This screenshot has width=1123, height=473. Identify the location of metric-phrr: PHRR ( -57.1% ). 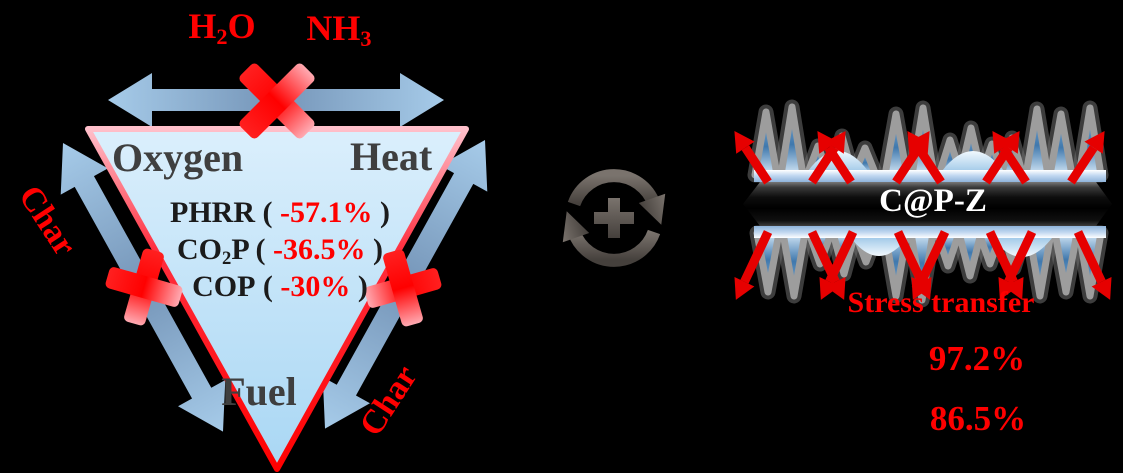
(280, 212).